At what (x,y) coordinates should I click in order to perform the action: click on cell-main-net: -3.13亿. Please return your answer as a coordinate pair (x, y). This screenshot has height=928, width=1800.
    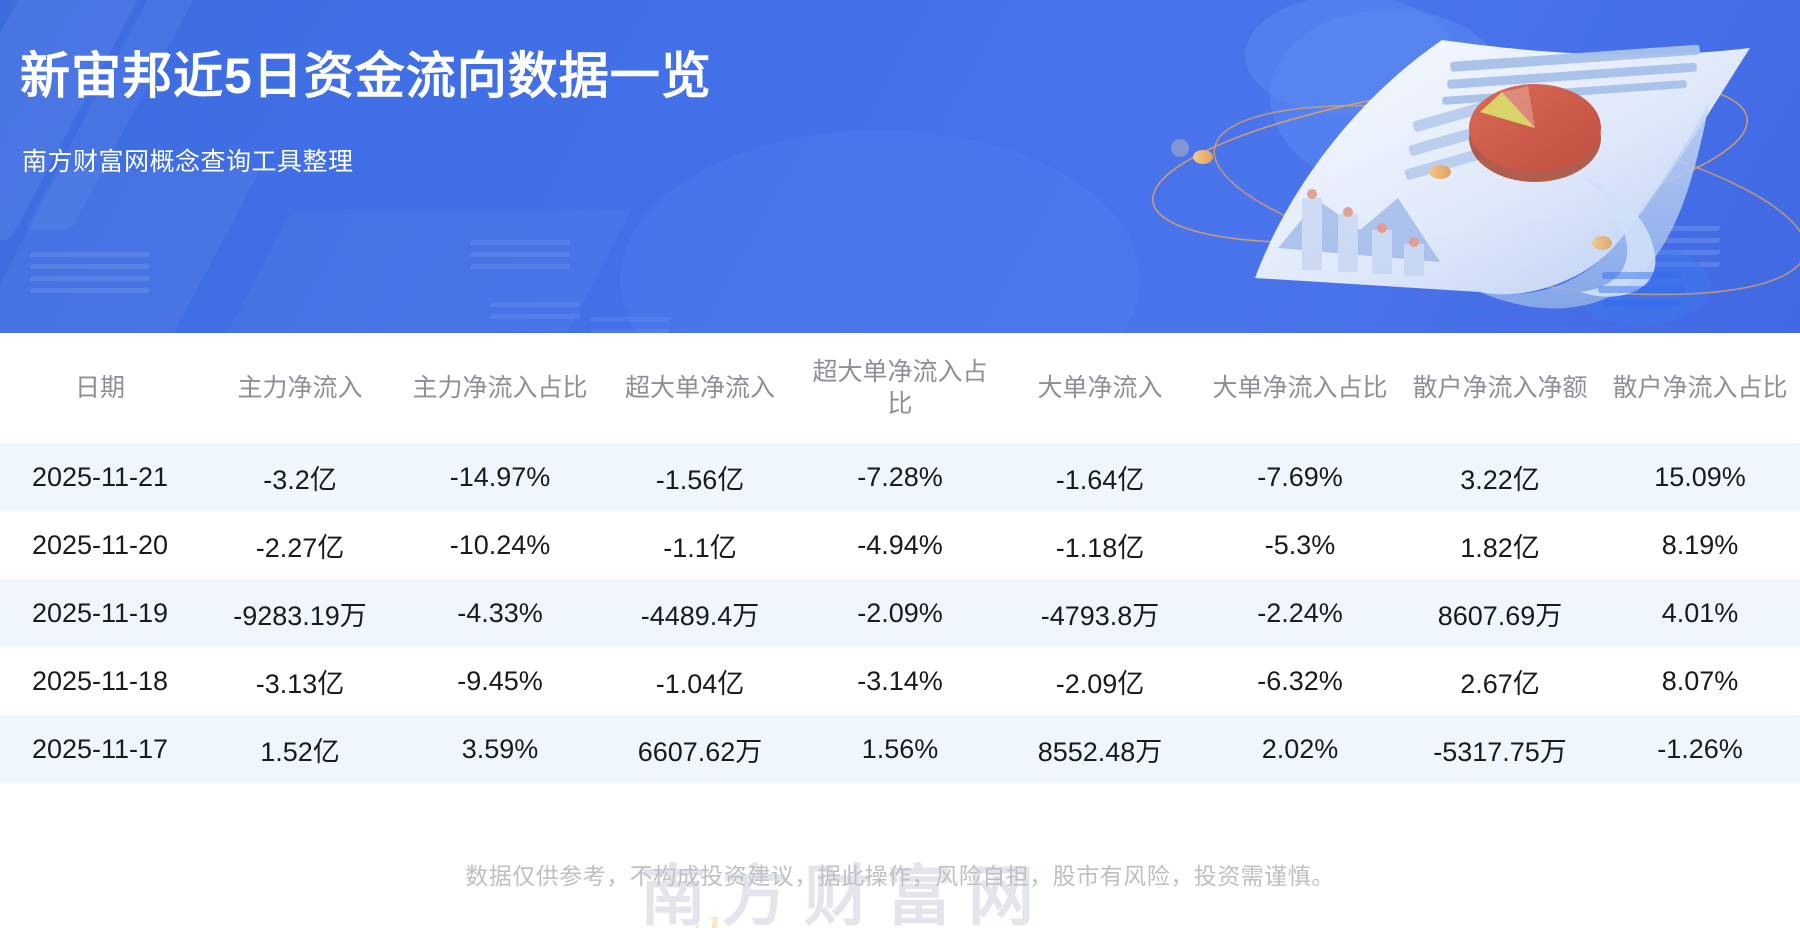
    Looking at the image, I should click on (300, 681).